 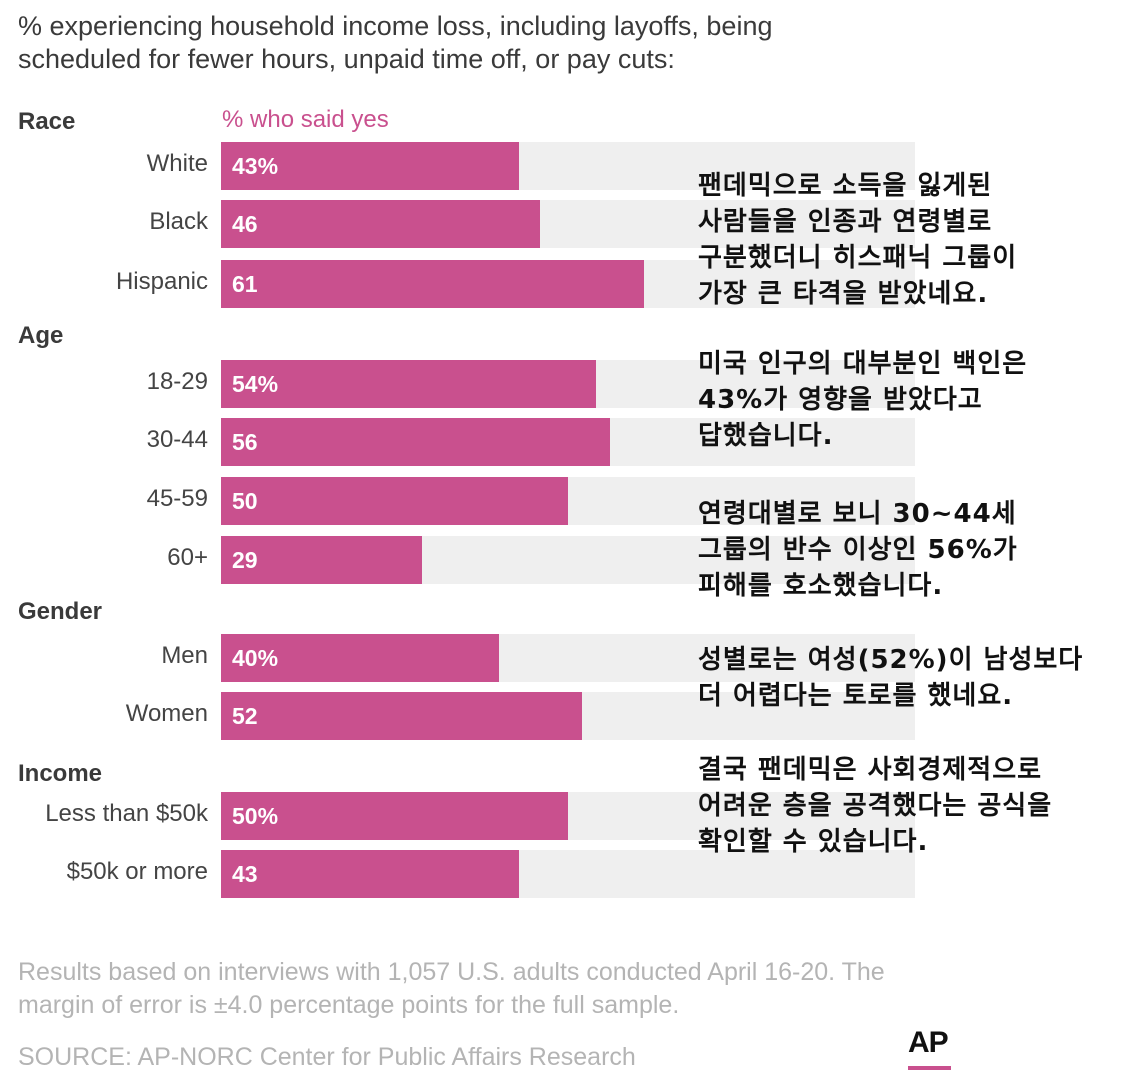 What do you see at coordinates (870, 770) in the screenshot?
I see `annotation-line: 결국 팬데믹은 사회경제적으로` at bounding box center [870, 770].